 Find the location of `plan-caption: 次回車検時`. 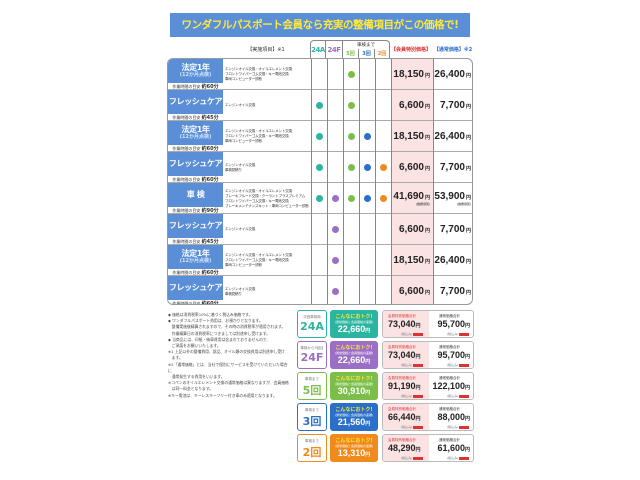

plan-caption: 次回車検時 is located at coordinates (312, 317).